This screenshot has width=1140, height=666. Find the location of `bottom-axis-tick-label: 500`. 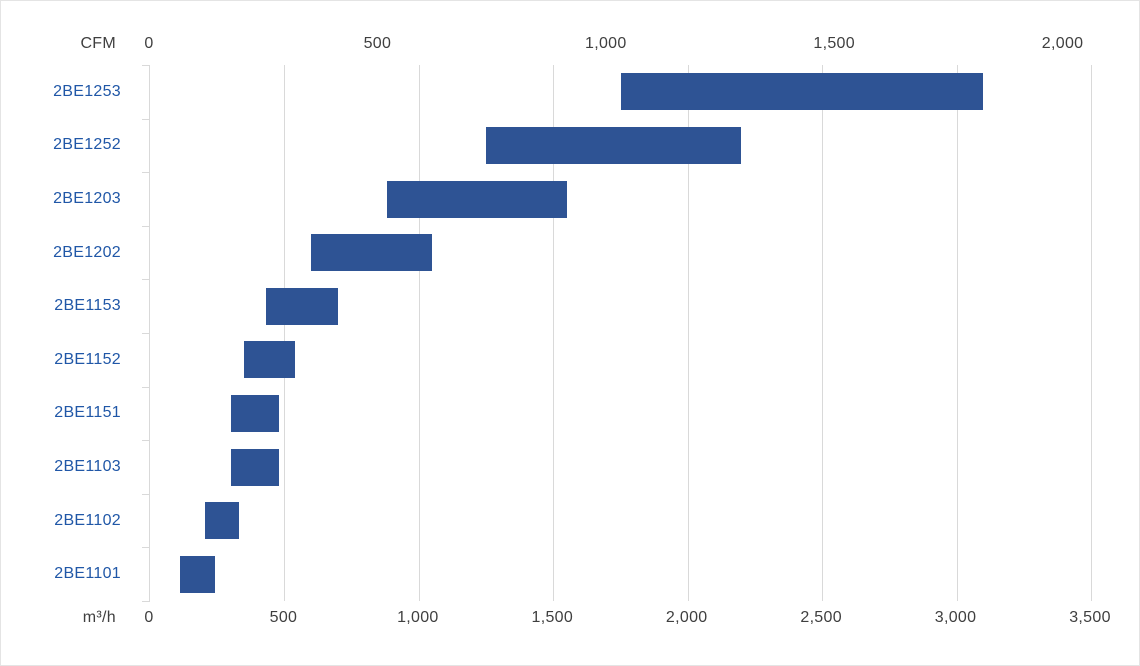

bottom-axis-tick-label: 500 is located at coordinates (283, 617).